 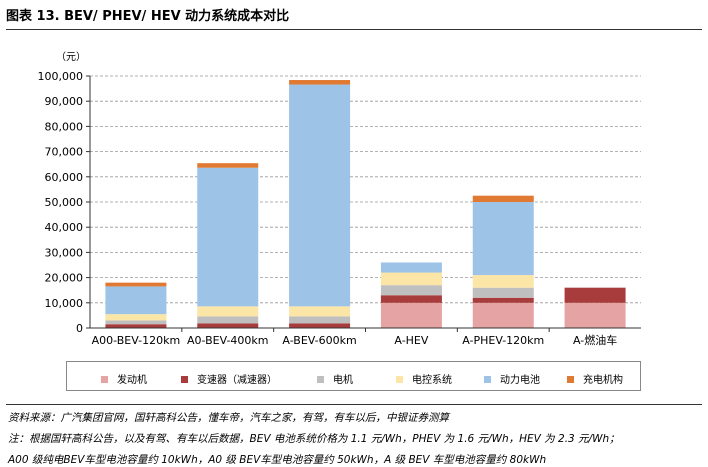 I want to click on y-tick-label: 90,000, so click(x=64, y=101).